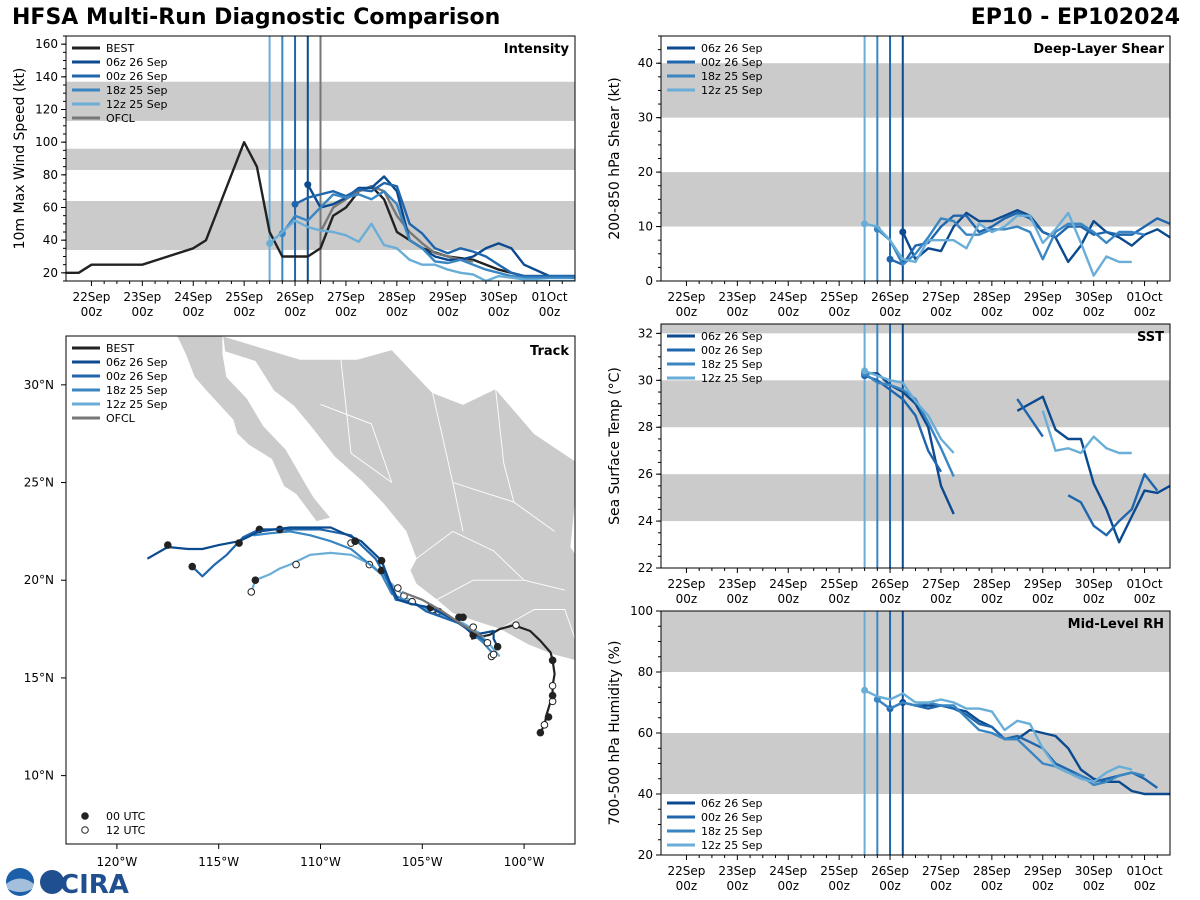 This screenshot has width=1200, height=900. What do you see at coordinates (737, 297) in the screenshot?
I see `shear-xtick-day-1: 23Sep` at bounding box center [737, 297].